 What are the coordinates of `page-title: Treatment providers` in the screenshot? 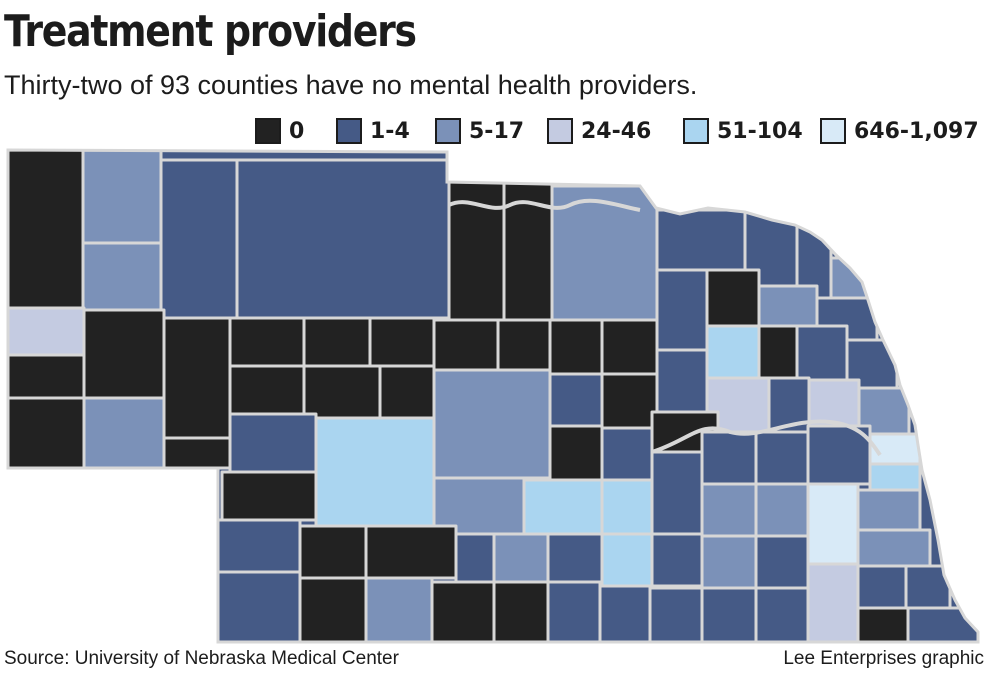 It's located at (210, 31).